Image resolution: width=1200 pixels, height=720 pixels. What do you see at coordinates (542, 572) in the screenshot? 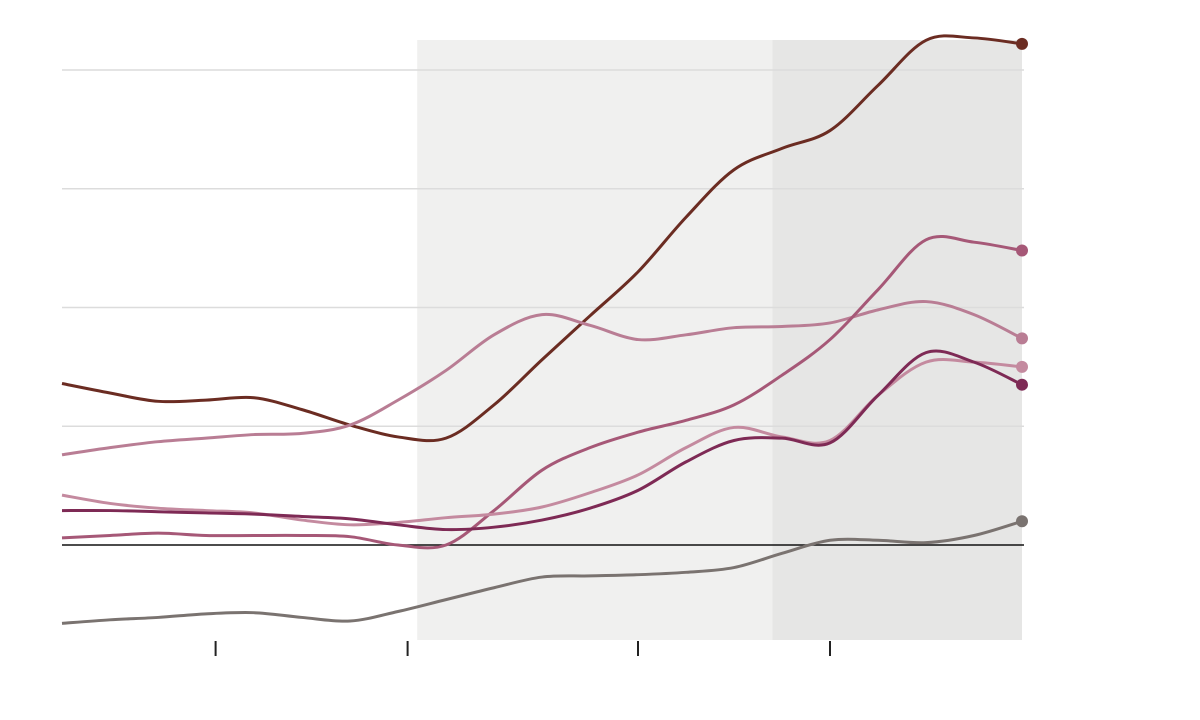
I see `series-line` at bounding box center [542, 572].